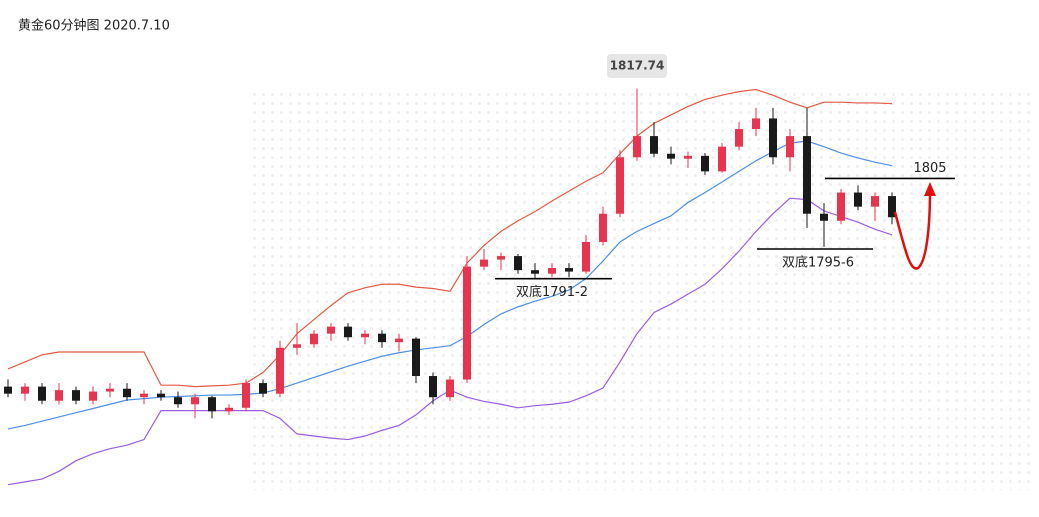 This screenshot has width=1039, height=517. What do you see at coordinates (929, 168) in the screenshot?
I see `level-label: 1805` at bounding box center [929, 168].